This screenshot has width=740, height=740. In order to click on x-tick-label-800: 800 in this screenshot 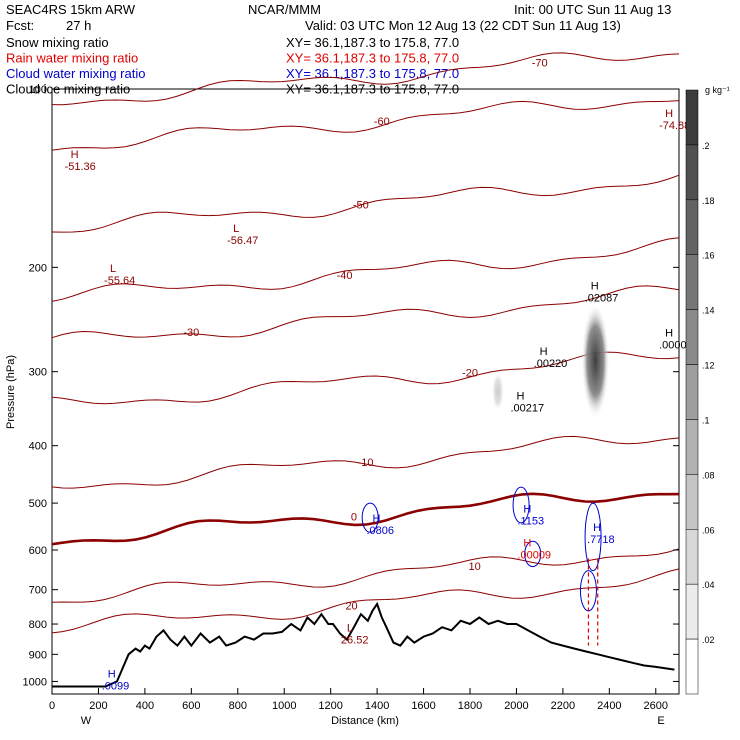, I will do `click(238, 706)`.